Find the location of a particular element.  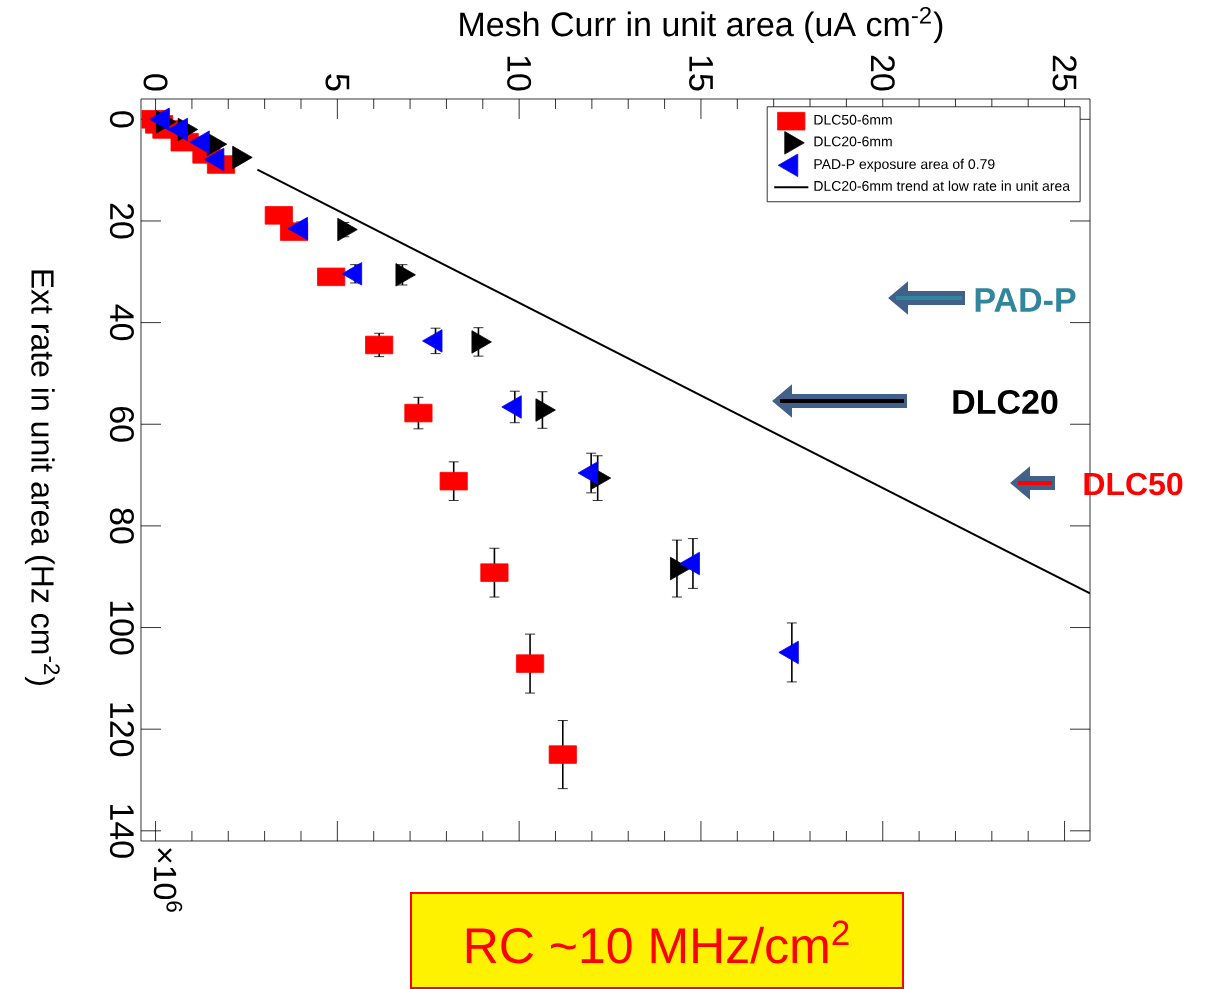

annotation: DLC50 is located at coordinates (1133, 484).